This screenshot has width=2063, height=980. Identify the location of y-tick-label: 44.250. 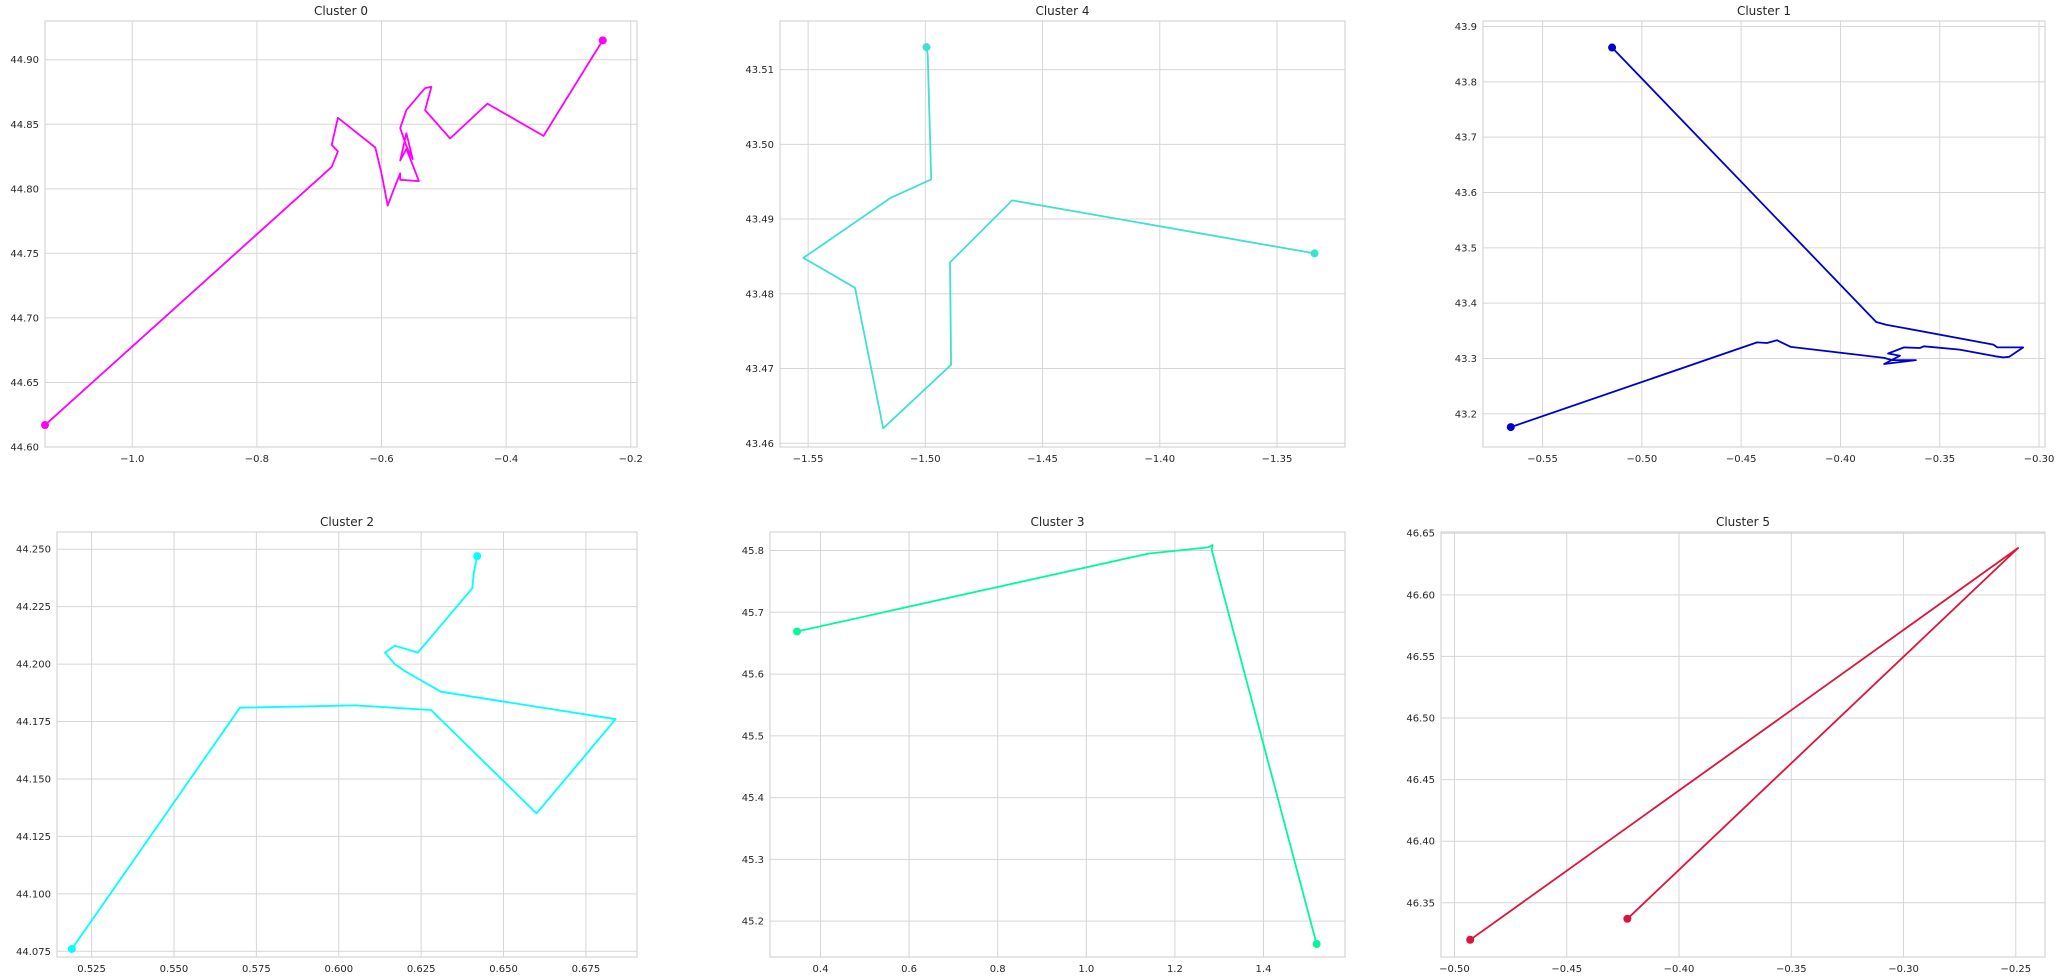
(33, 550).